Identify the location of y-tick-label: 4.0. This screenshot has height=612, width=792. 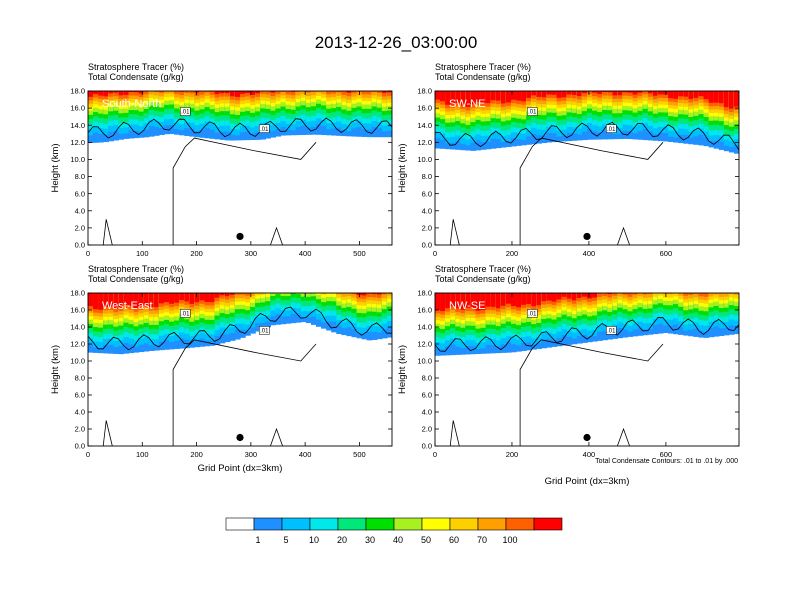
(427, 210).